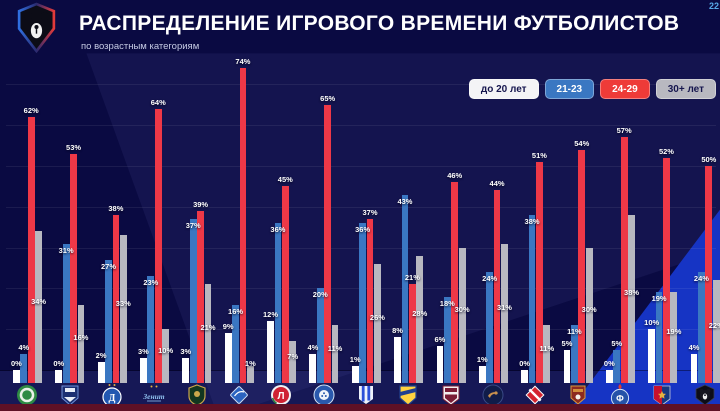  Describe the element at coordinates (66, 250) in the screenshot. I see `bar-value-label: 31%` at that location.